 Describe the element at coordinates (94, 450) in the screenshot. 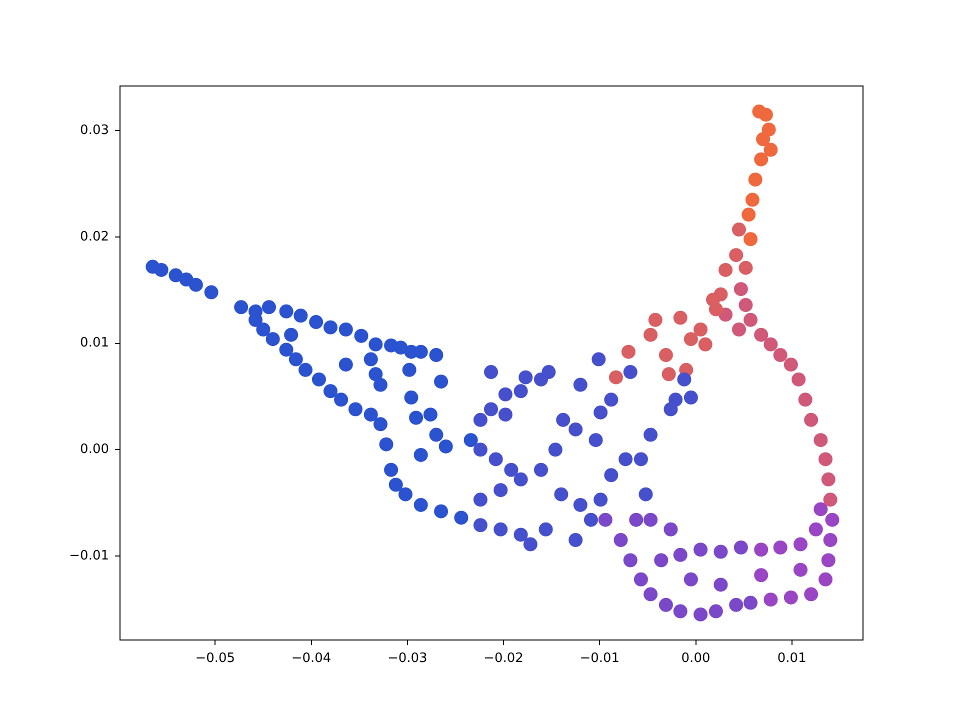

I see `y-tick-label: 0.00` at that location.